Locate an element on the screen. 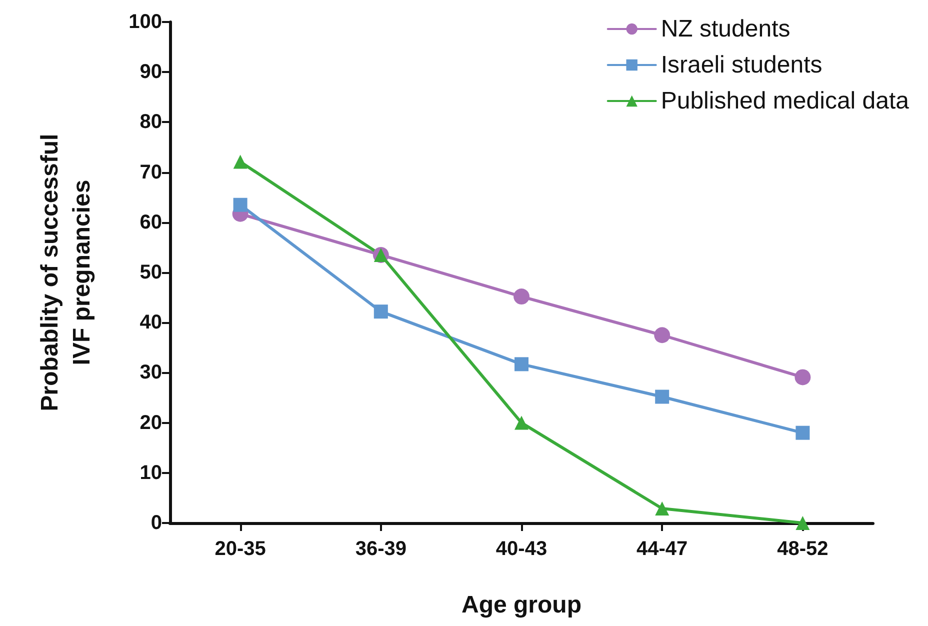 Image resolution: width=928 pixels, height=626 pixels. y-tick-label: 100 is located at coordinates (145, 22).